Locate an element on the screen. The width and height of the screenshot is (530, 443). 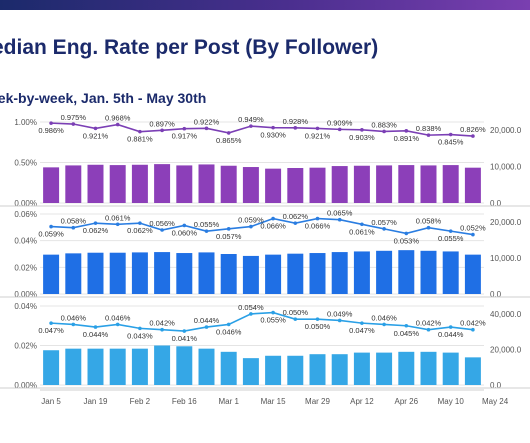
line-data-label: 0.041% is located at coordinates (185, 338).